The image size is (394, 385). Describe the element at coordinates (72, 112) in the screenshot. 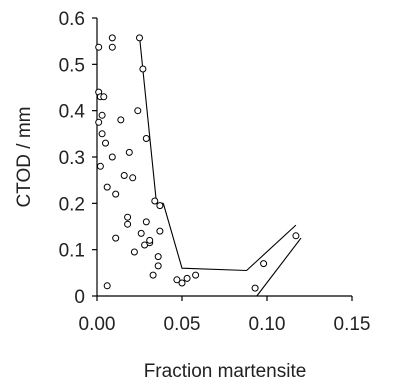

I see `y-tick-label: 0.4` at that location.